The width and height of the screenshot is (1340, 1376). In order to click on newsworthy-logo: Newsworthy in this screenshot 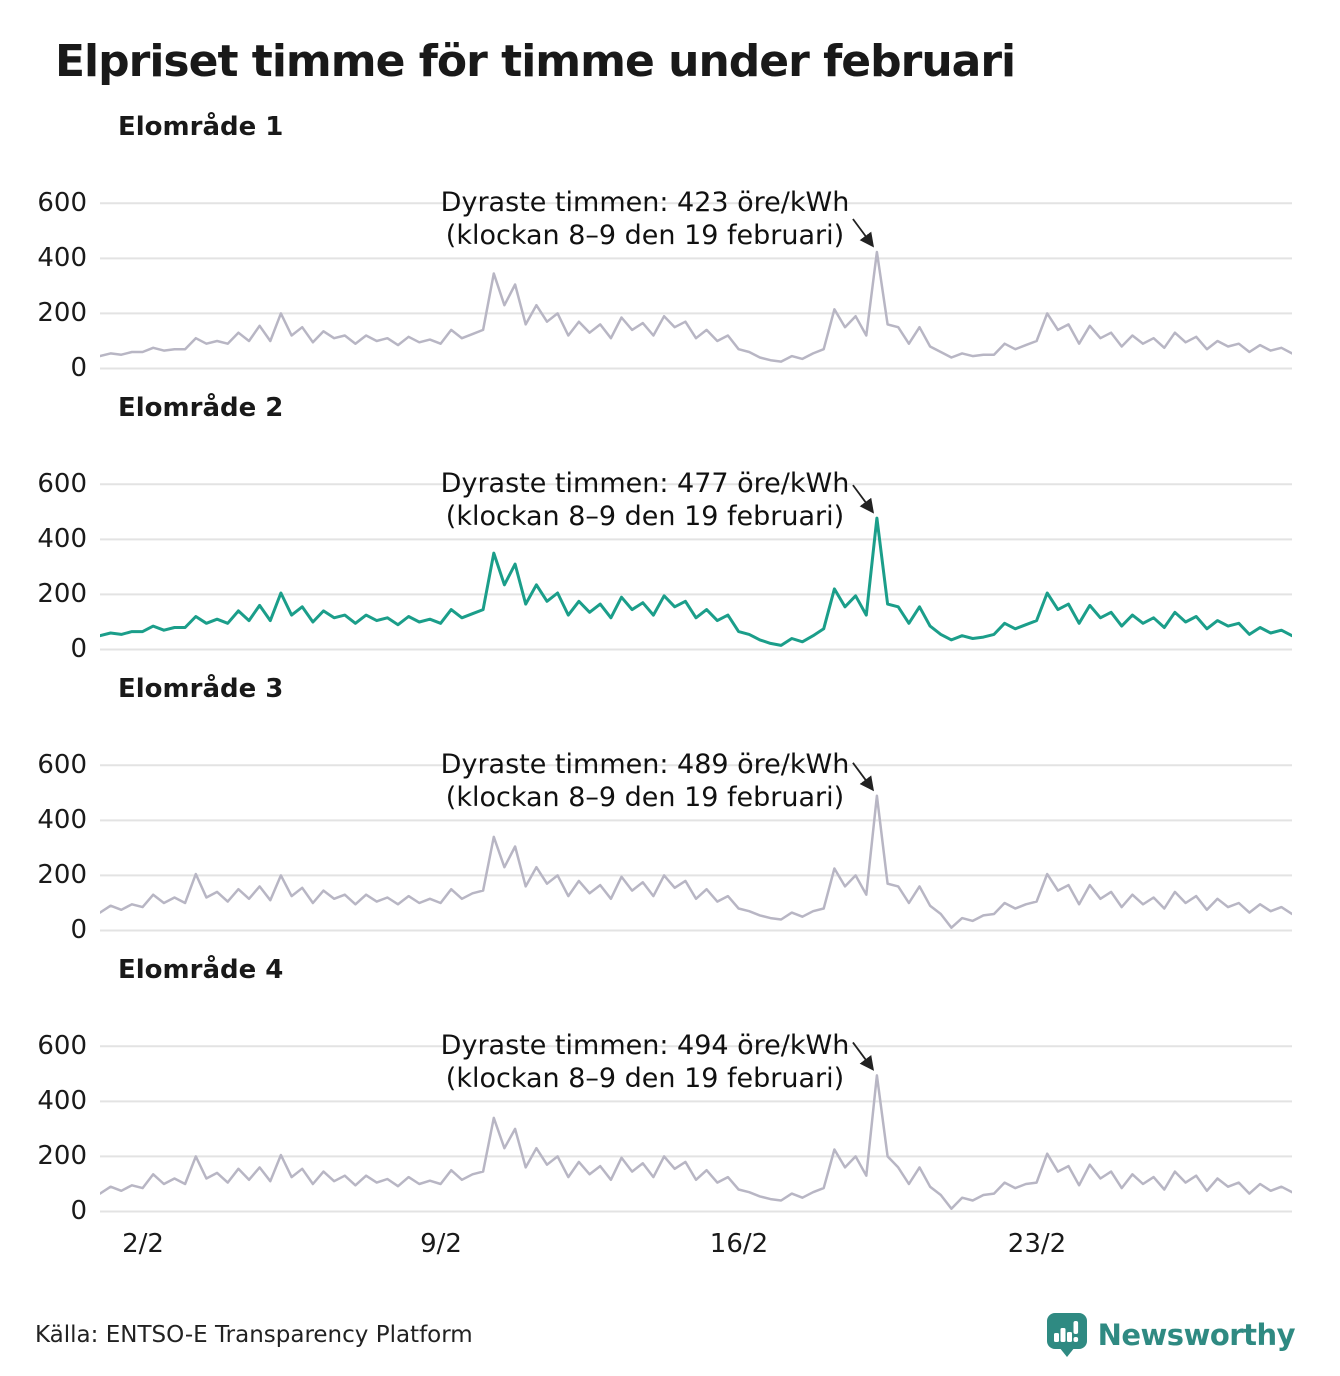, I will do `click(1171, 1335)`.